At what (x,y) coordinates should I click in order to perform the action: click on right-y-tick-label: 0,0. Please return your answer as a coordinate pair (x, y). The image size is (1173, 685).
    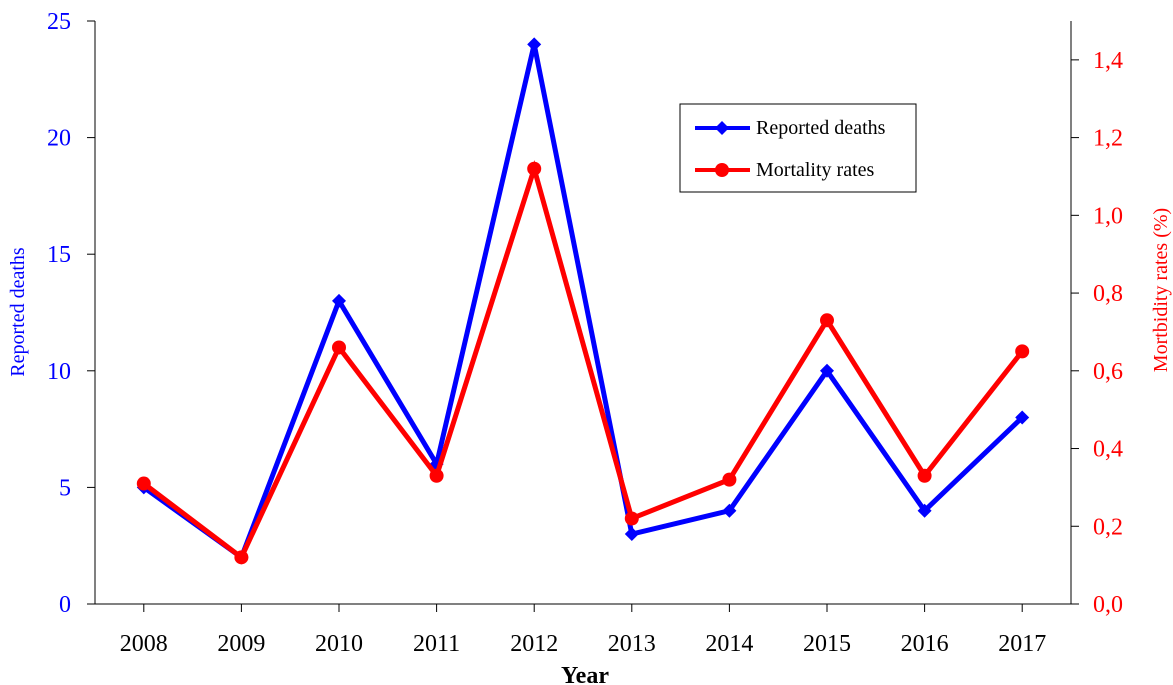
    Looking at the image, I should click on (1108, 605).